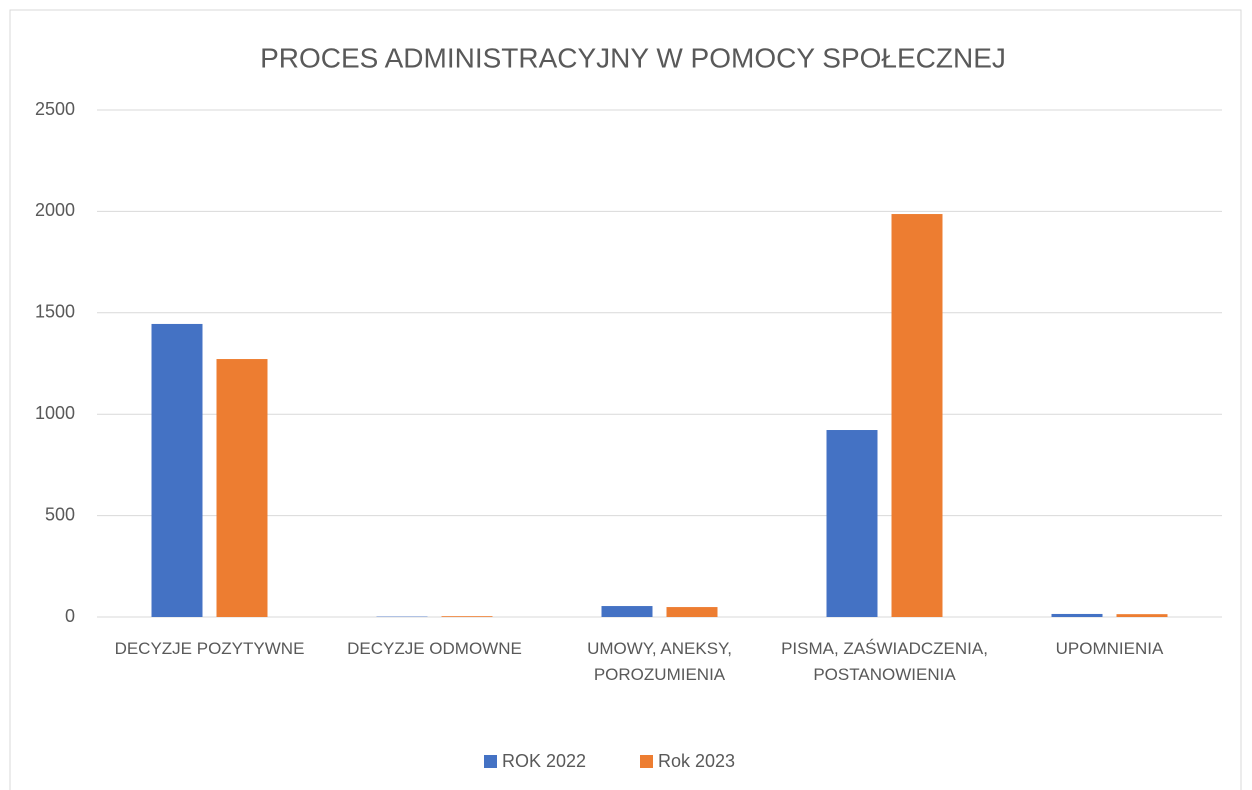 The width and height of the screenshot is (1252, 790). Describe the element at coordinates (70, 616) in the screenshot. I see `y-tick-label: 0` at that location.